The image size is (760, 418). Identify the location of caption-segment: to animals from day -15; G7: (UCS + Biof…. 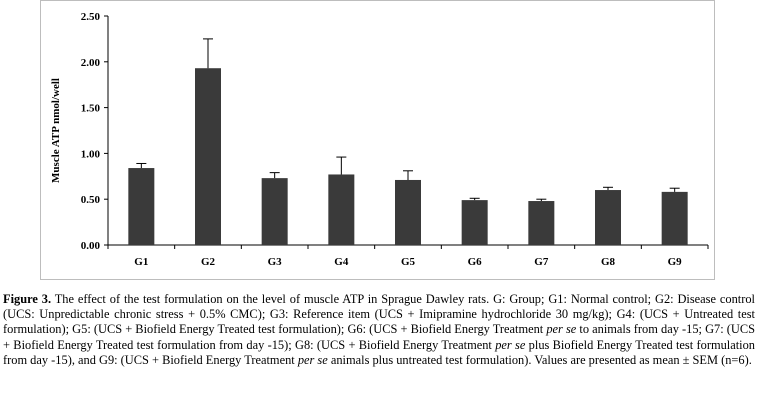
(379, 337).